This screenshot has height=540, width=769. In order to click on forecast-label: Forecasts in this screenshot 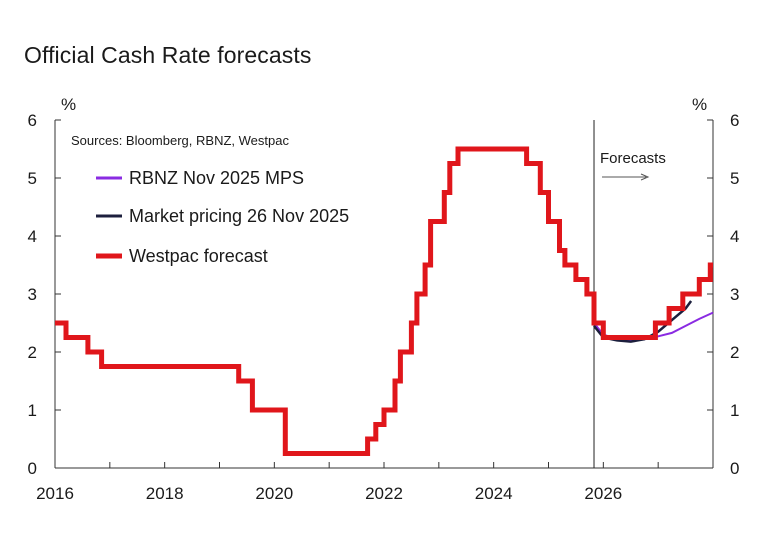, I will do `click(633, 158)`.